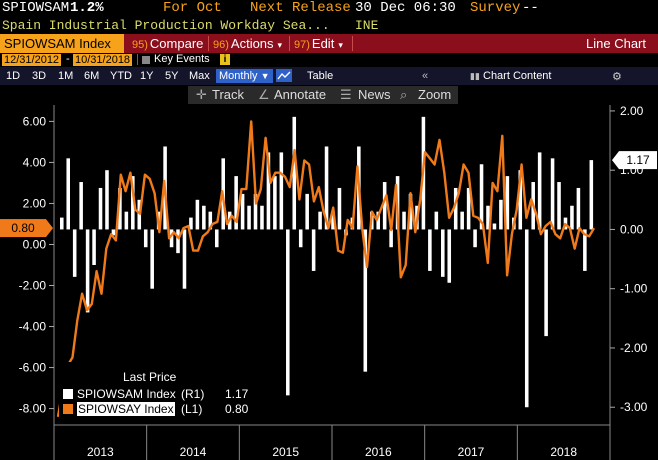  Describe the element at coordinates (300, 94) in the screenshot. I see `annotate-button: Annotate` at that location.